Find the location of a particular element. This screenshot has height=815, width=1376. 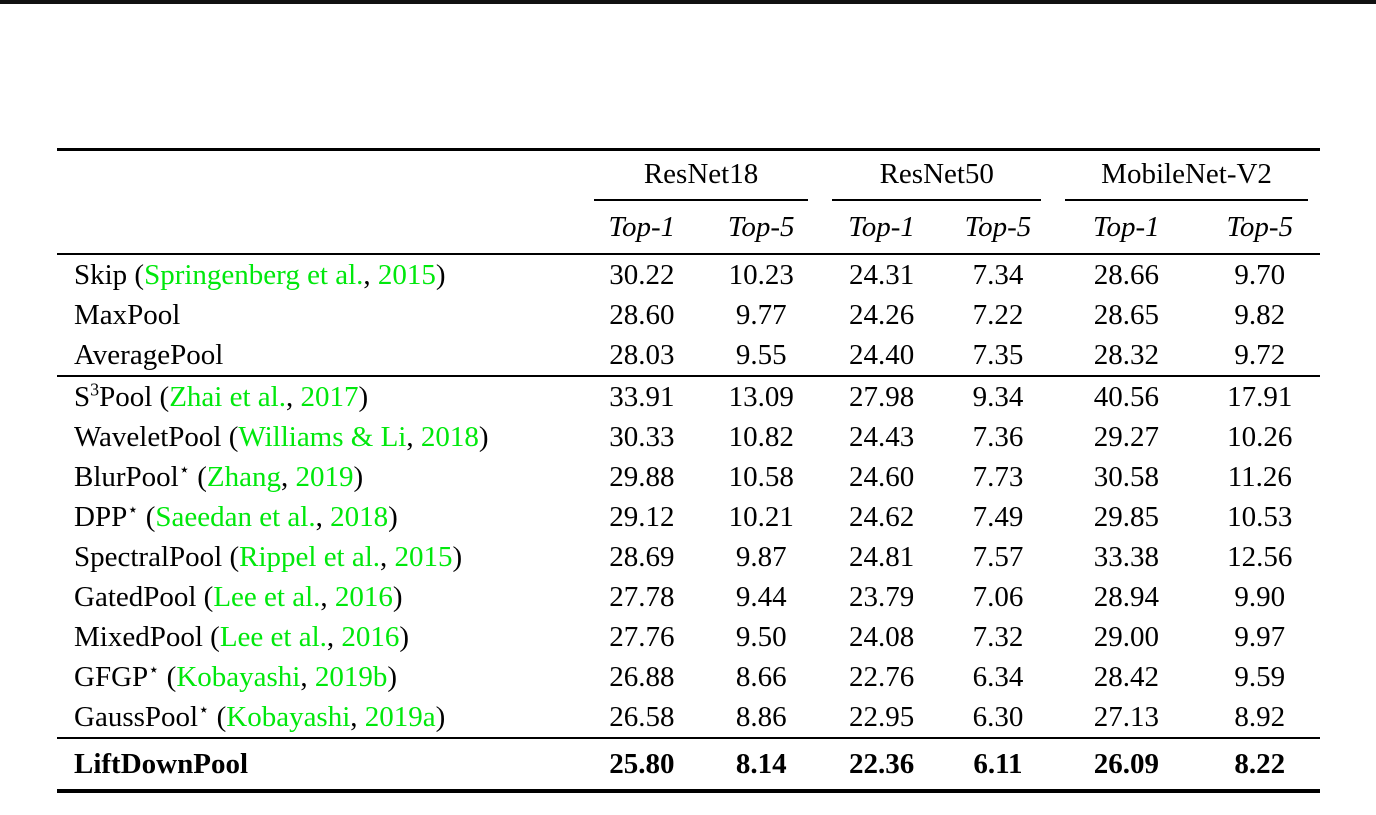

value-cell: 8.22 is located at coordinates (1260, 763).